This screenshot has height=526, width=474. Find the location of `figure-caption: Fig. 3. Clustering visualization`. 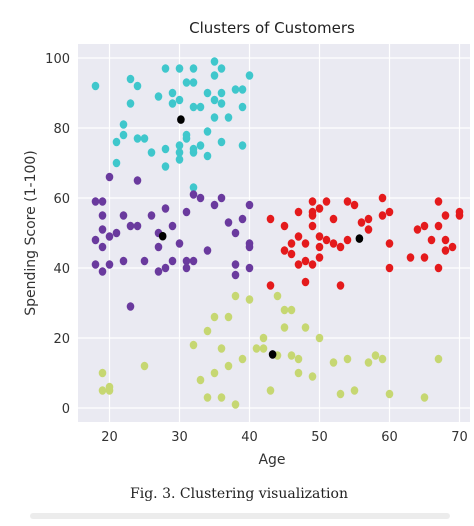

figure-caption: Fig. 3. Clustering visualization is located at coordinates (239, 494).